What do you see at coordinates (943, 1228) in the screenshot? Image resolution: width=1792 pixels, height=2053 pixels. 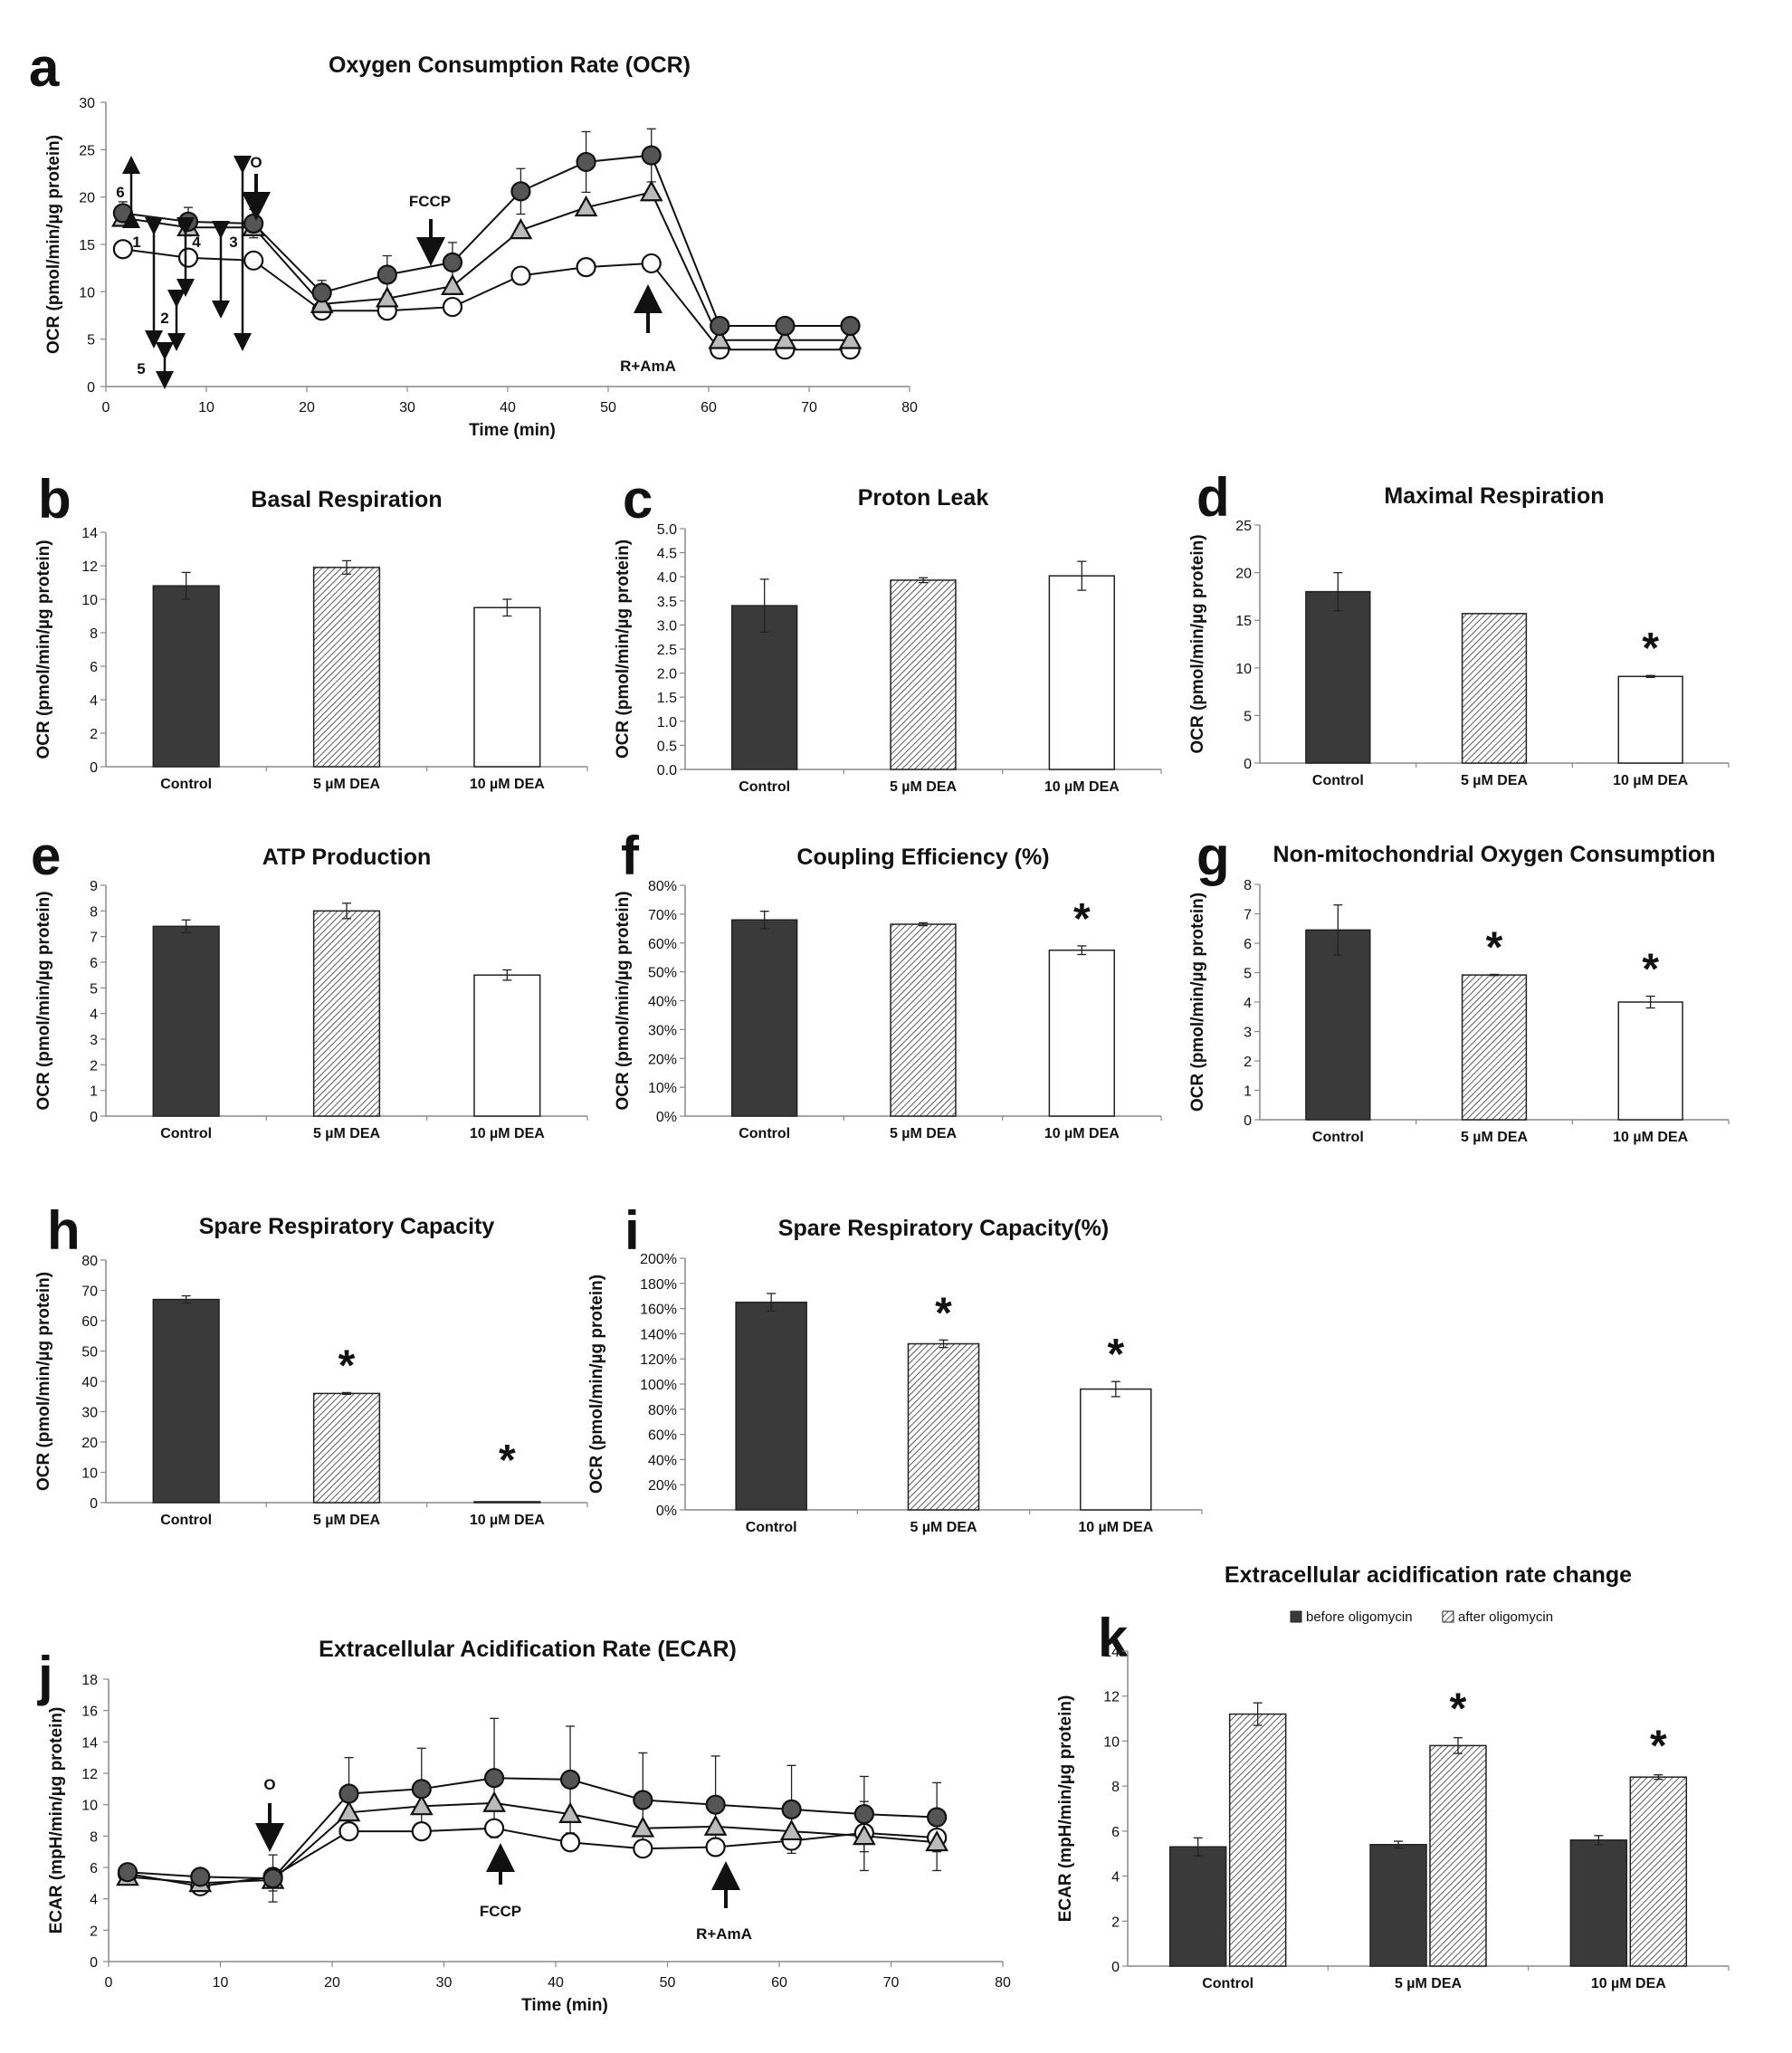 I see `chart-title: Spare Respiratory Capacity(%)` at bounding box center [943, 1228].